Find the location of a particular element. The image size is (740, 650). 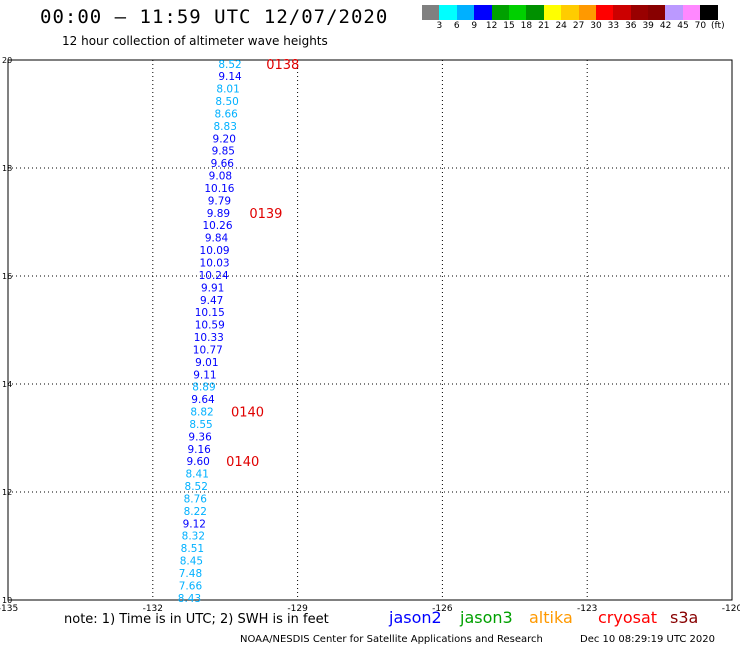

data-point-label: 10.16 is located at coordinates (219, 189).